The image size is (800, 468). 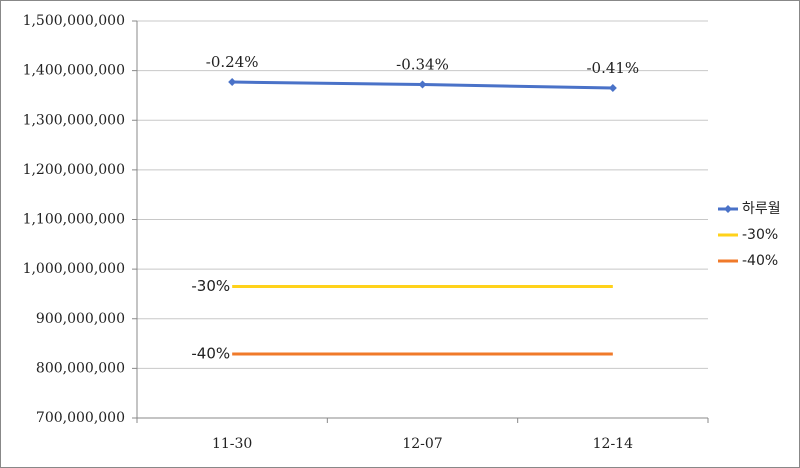 I want to click on legend-label: -40%, so click(x=760, y=261).